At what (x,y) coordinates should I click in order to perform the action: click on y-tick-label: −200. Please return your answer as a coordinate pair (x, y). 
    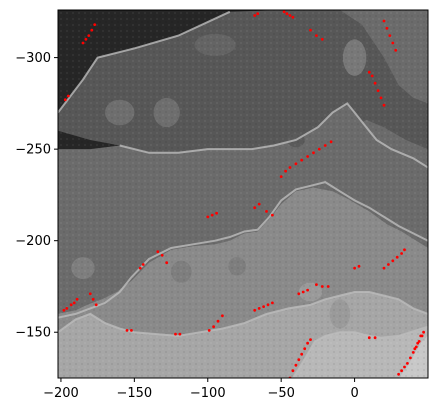
    Looking at the image, I should click on (33, 241).